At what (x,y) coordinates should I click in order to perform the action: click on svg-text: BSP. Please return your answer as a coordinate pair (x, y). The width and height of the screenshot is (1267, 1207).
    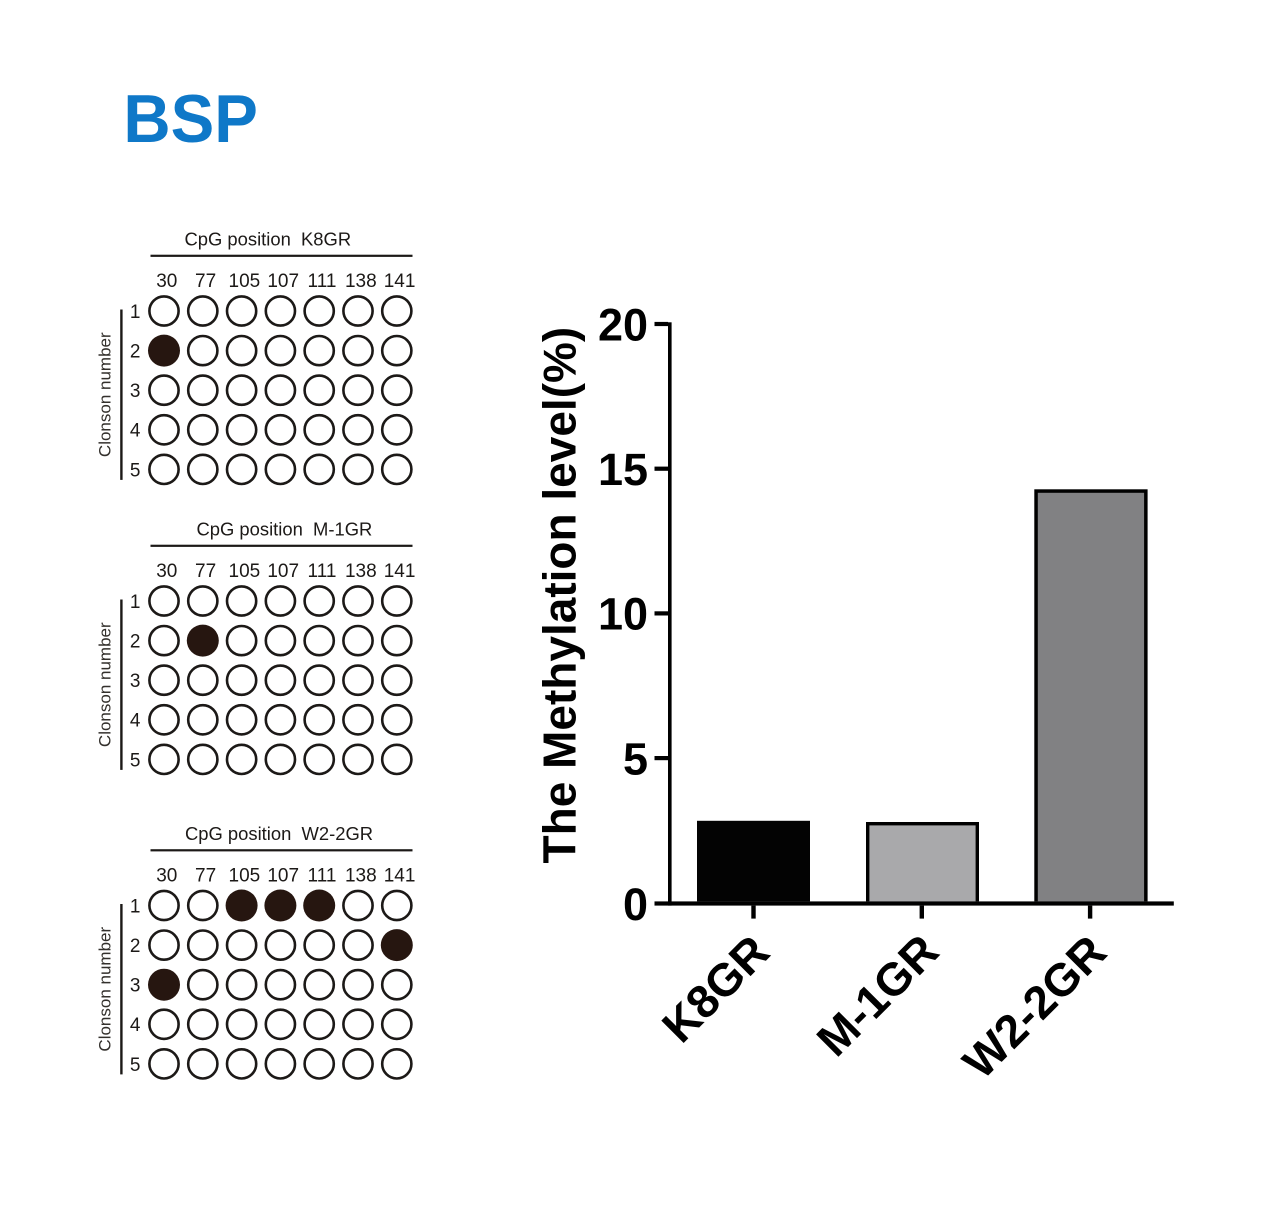
    Looking at the image, I should click on (190, 119).